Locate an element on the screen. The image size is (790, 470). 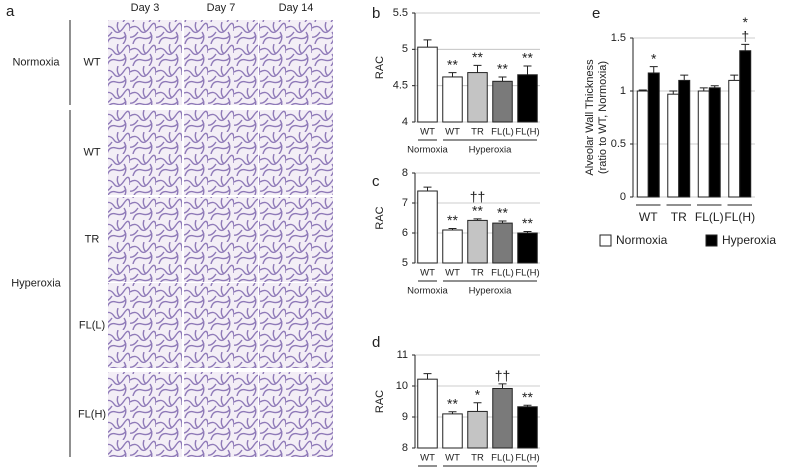
x-tick-label: TR is located at coordinates (679, 217).